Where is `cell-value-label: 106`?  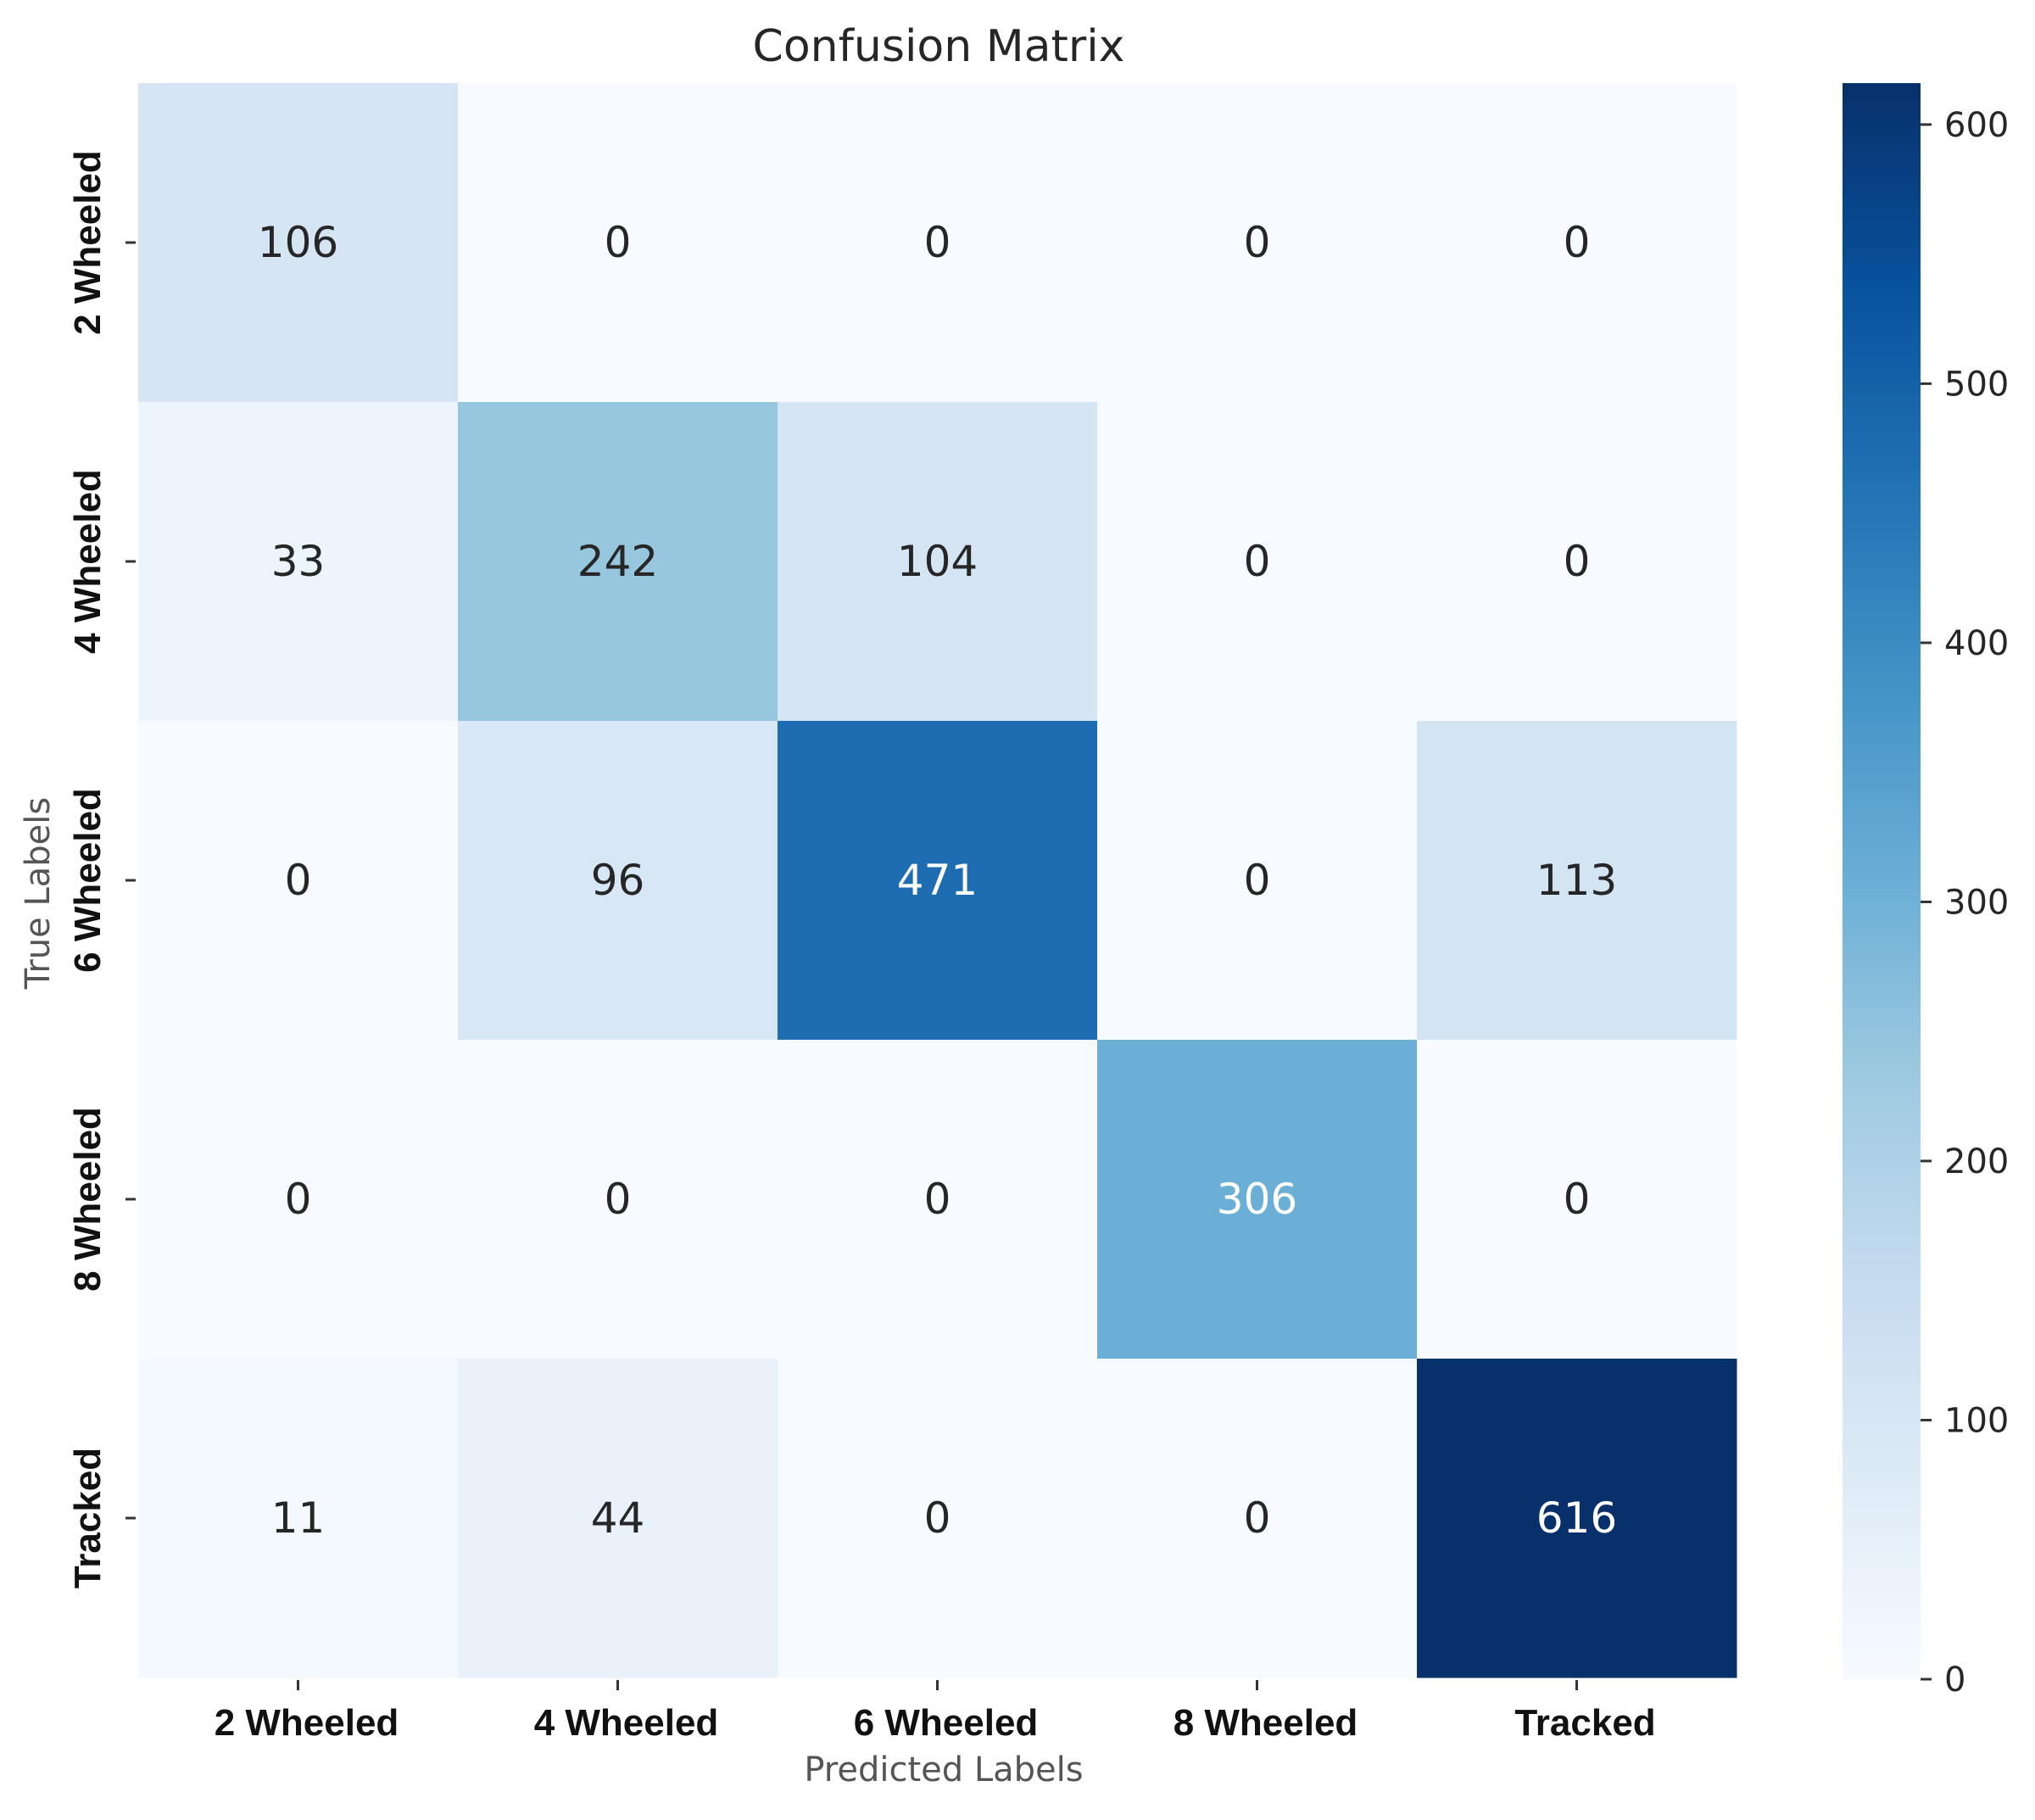
cell-value-label: 106 is located at coordinates (298, 242).